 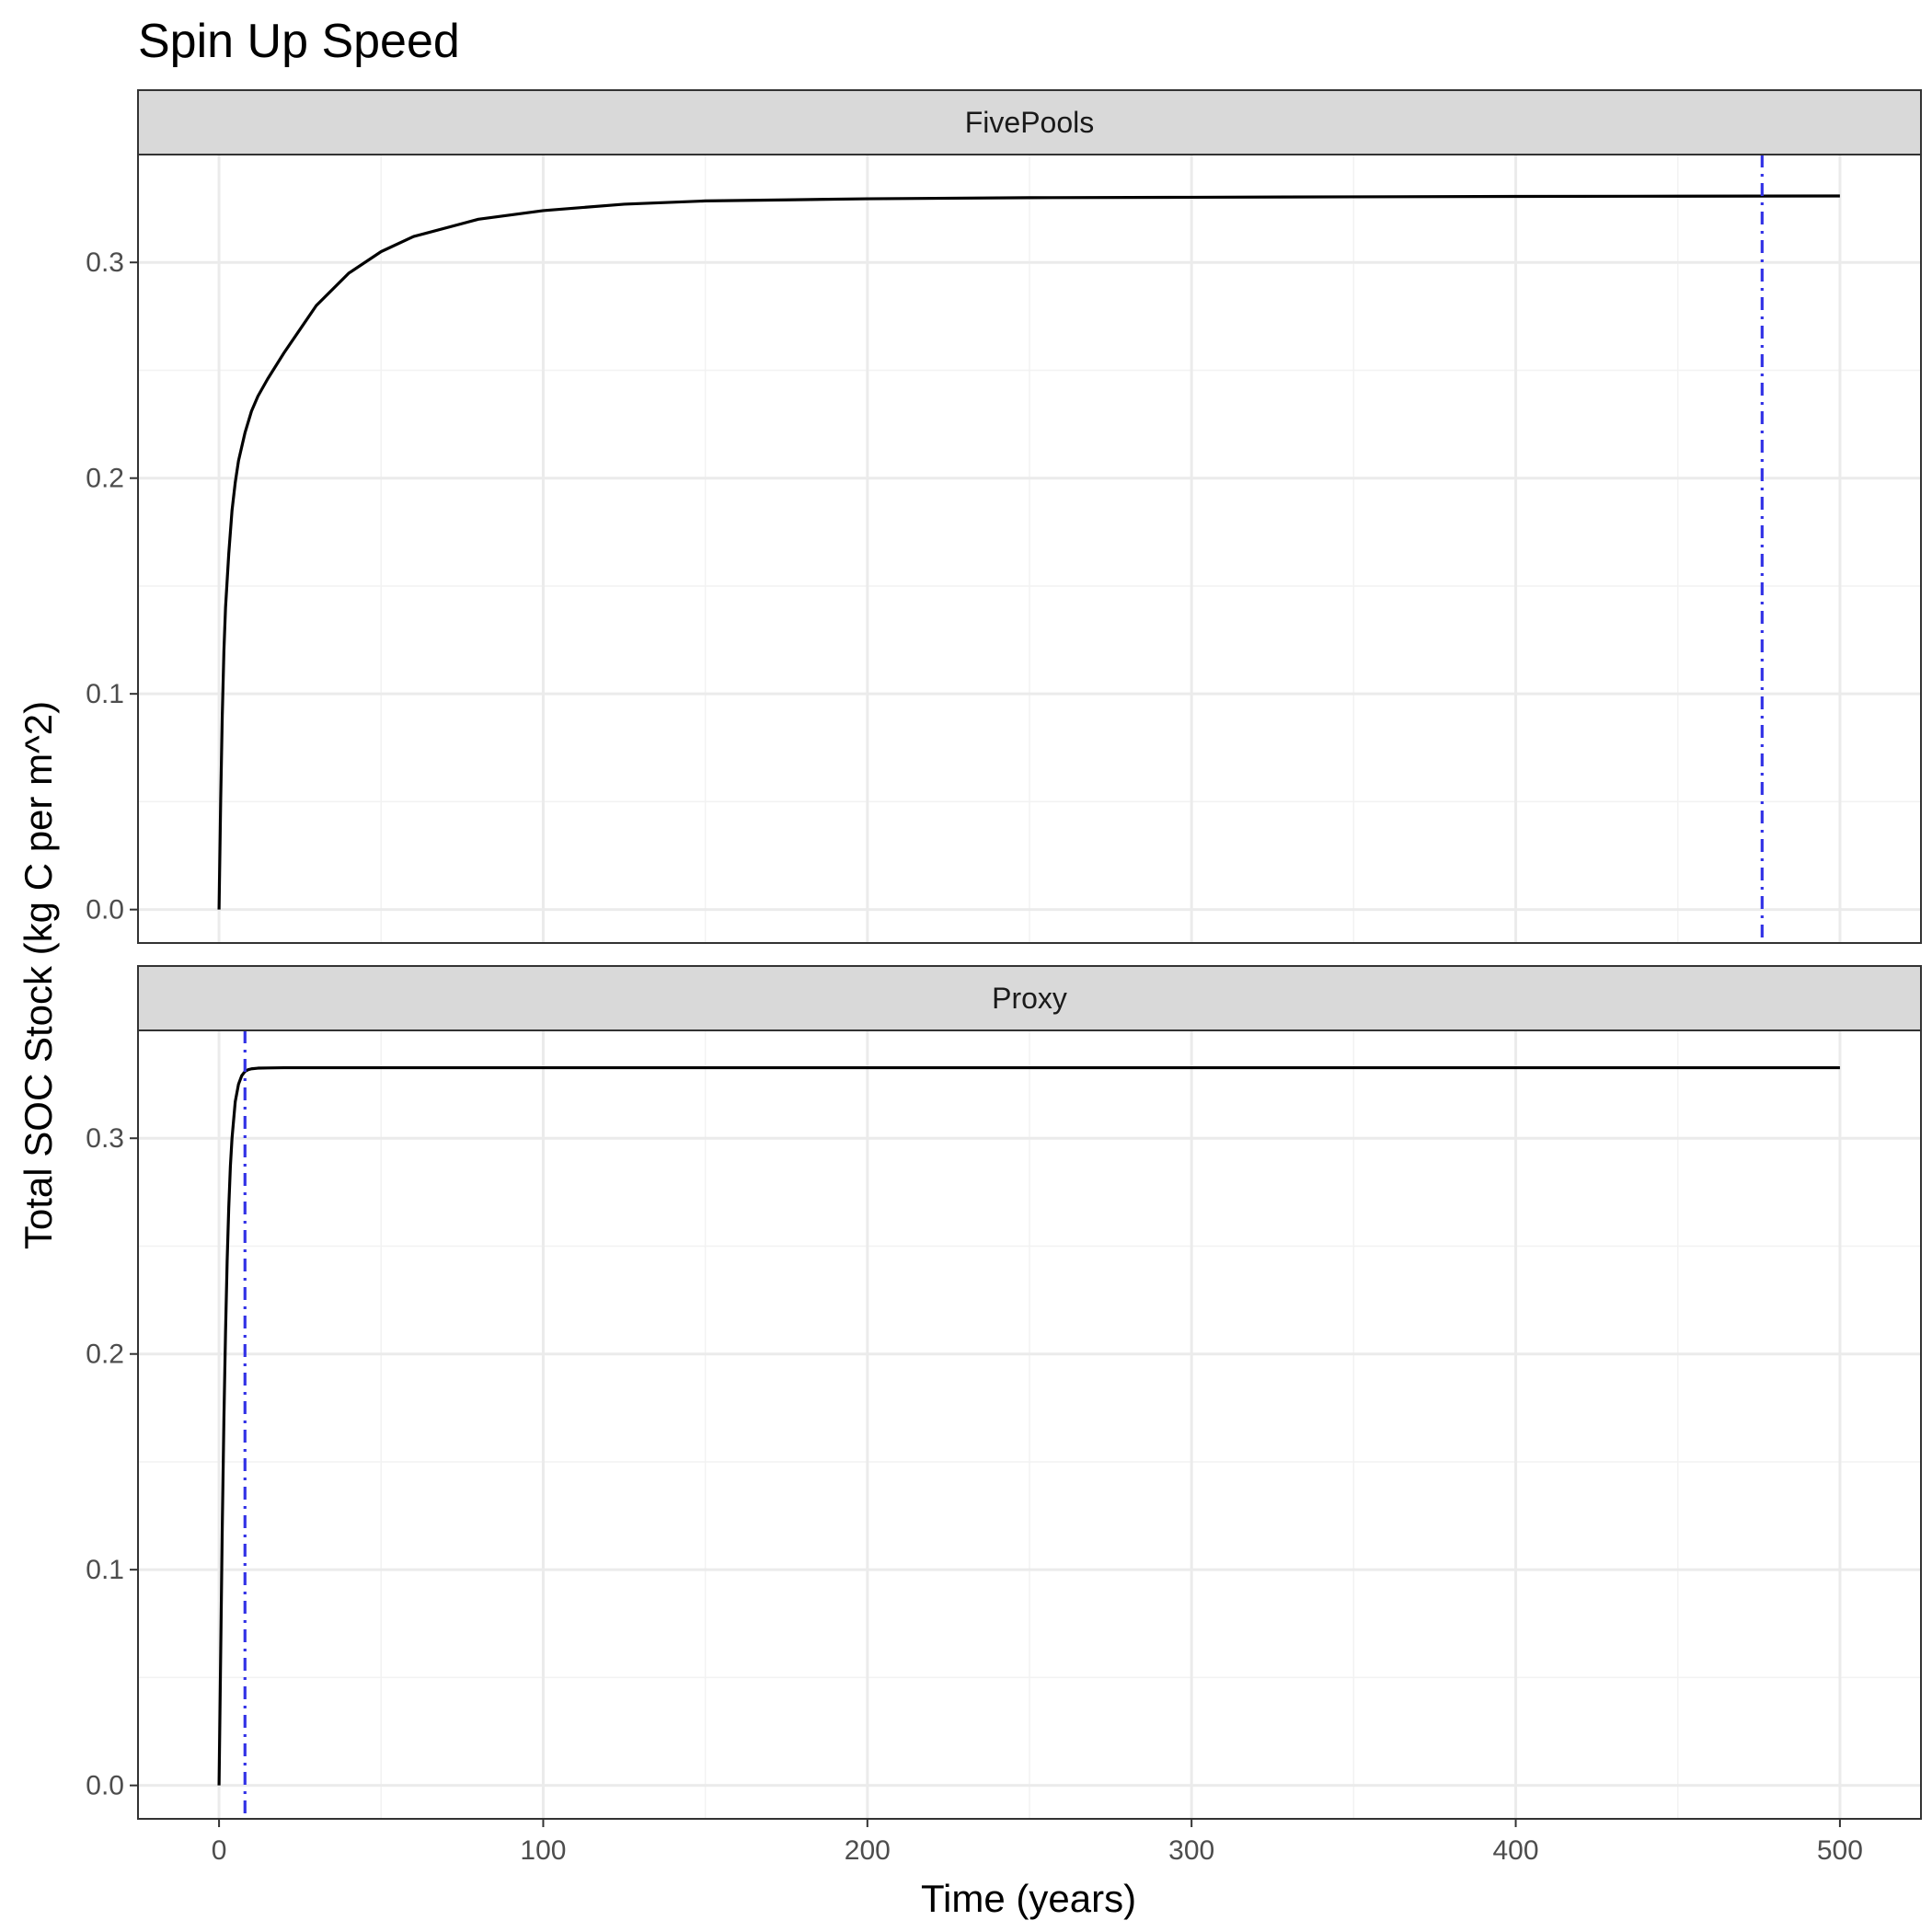 What do you see at coordinates (1028, 1898) in the screenshot?
I see `x-axis-title: Time (years)` at bounding box center [1028, 1898].